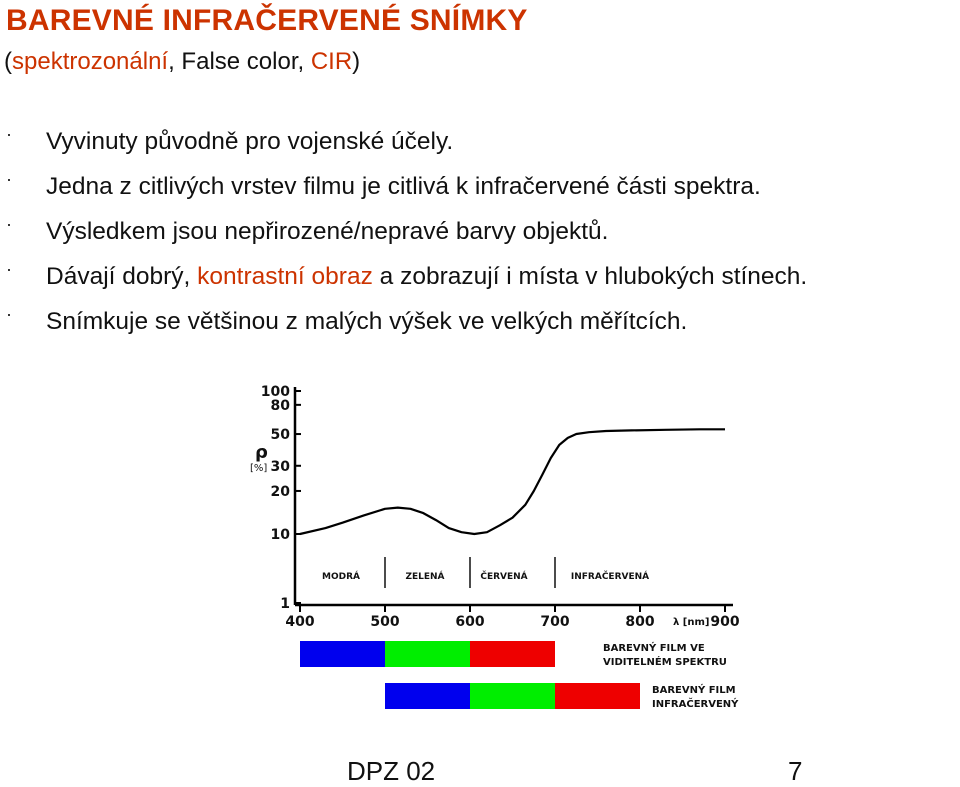 The height and width of the screenshot is (787, 960). Describe the element at coordinates (512, 617) in the screenshot. I see `x-ticks: 400 500 600 700 800 900` at that location.